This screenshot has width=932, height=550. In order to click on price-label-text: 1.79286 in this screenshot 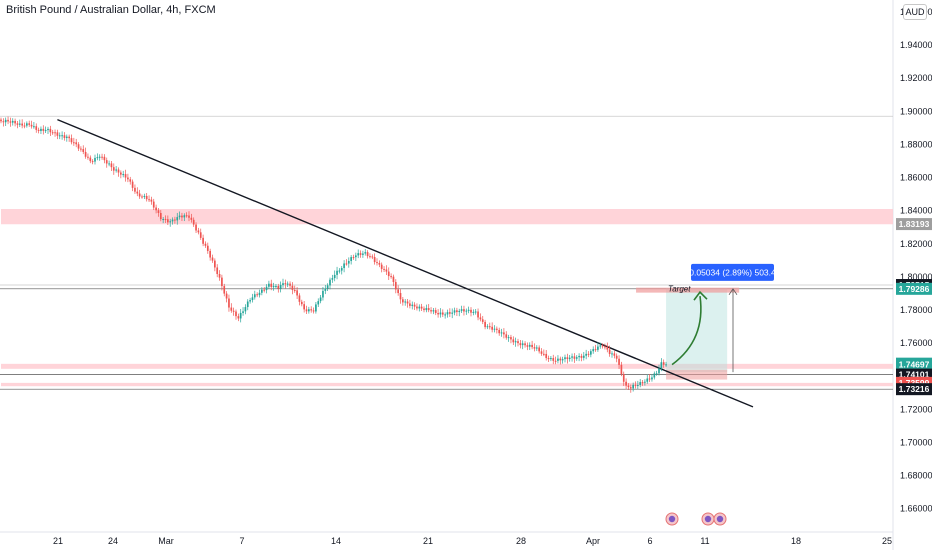, I will do `click(914, 289)`.